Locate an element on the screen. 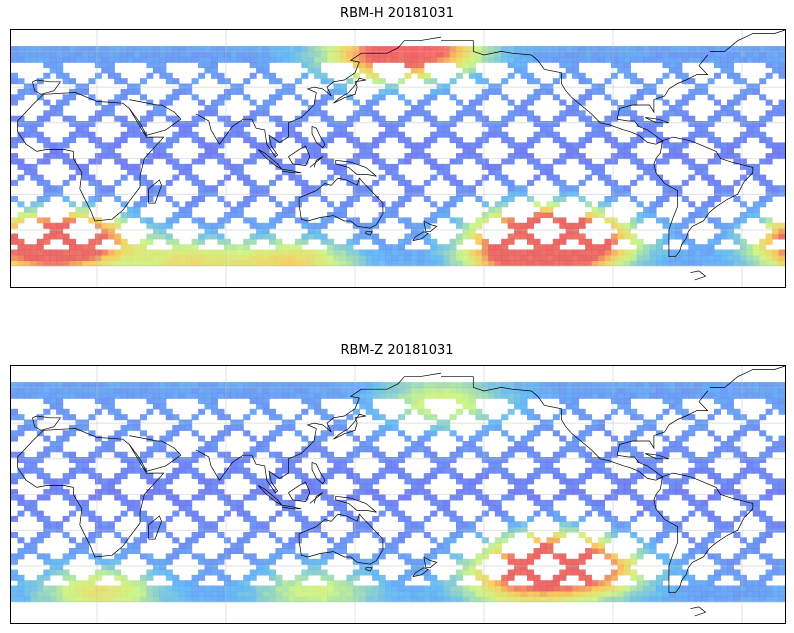 Image resolution: width=794 pixels, height=633 pixels. panel-title-rbm-h: RBM-H 20181031 is located at coordinates (397, 13).